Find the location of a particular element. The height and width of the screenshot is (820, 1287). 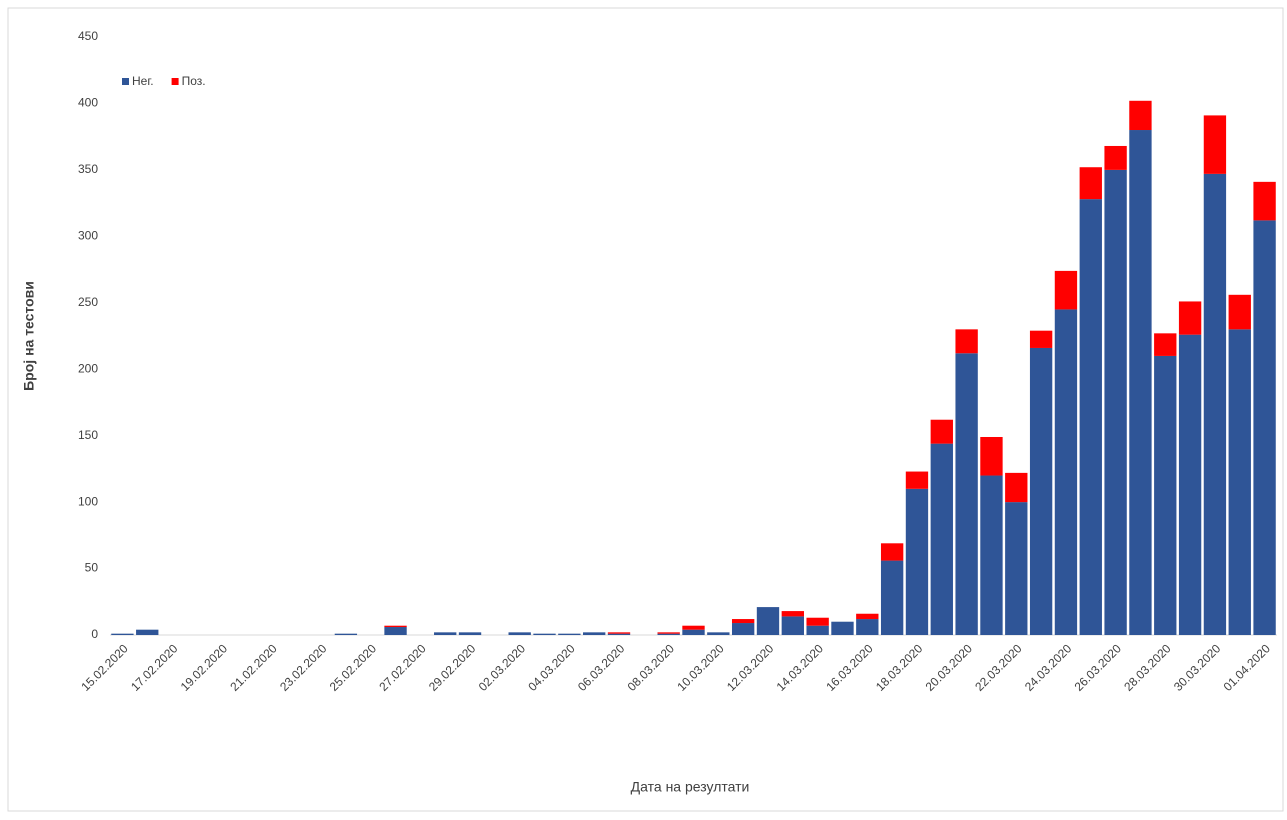

y-tick-label: 400 is located at coordinates (88, 103).